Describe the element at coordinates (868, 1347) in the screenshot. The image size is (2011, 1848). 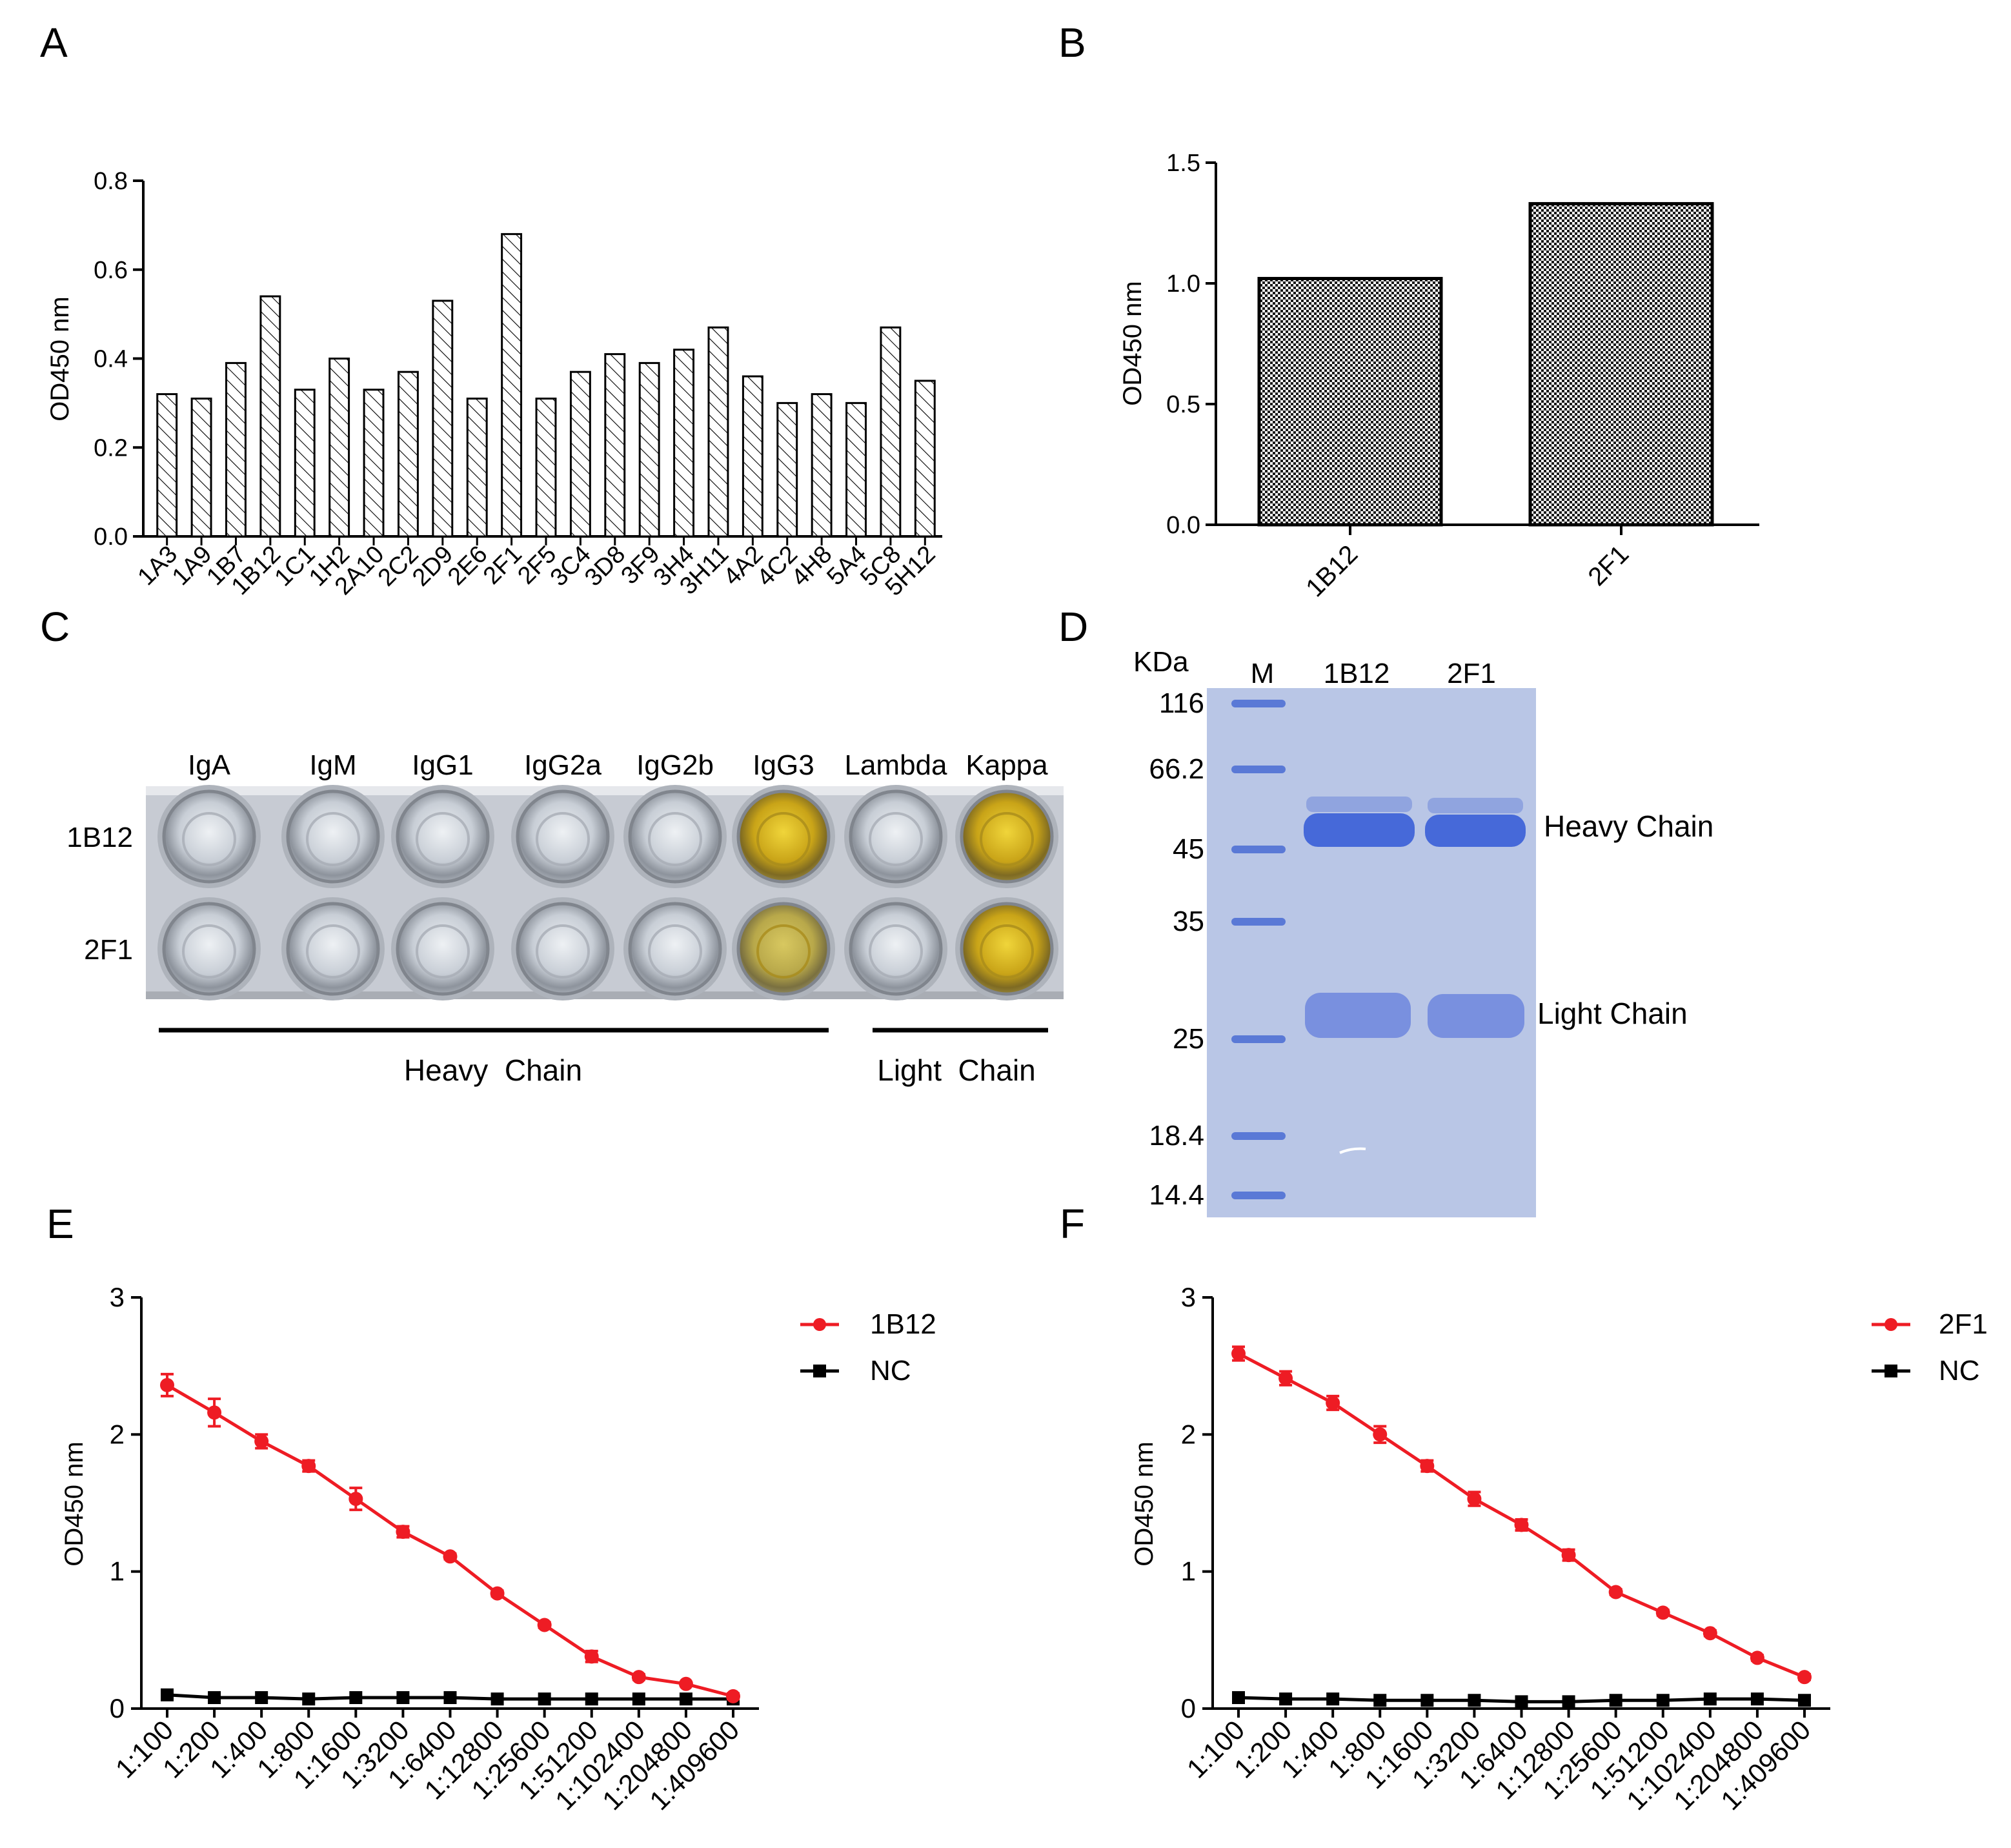
I see `panel-e-legend: 1B12 NC` at that location.